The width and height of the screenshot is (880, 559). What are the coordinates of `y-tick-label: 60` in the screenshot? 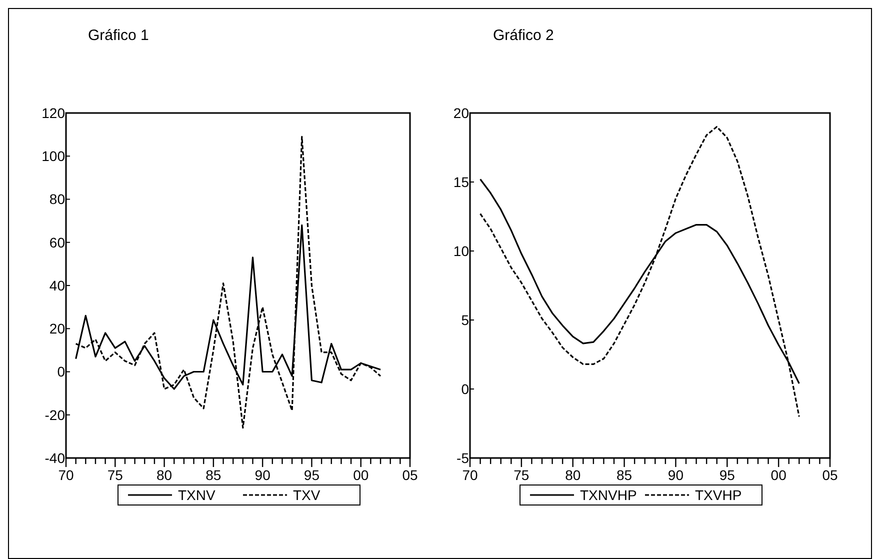 It's located at (57, 242).